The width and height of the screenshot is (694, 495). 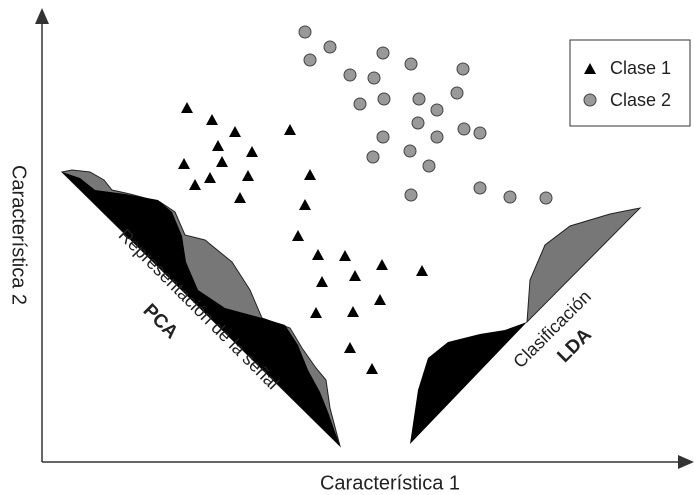 What do you see at coordinates (42, 16) in the screenshot?
I see `y-axis-arrow` at bounding box center [42, 16].